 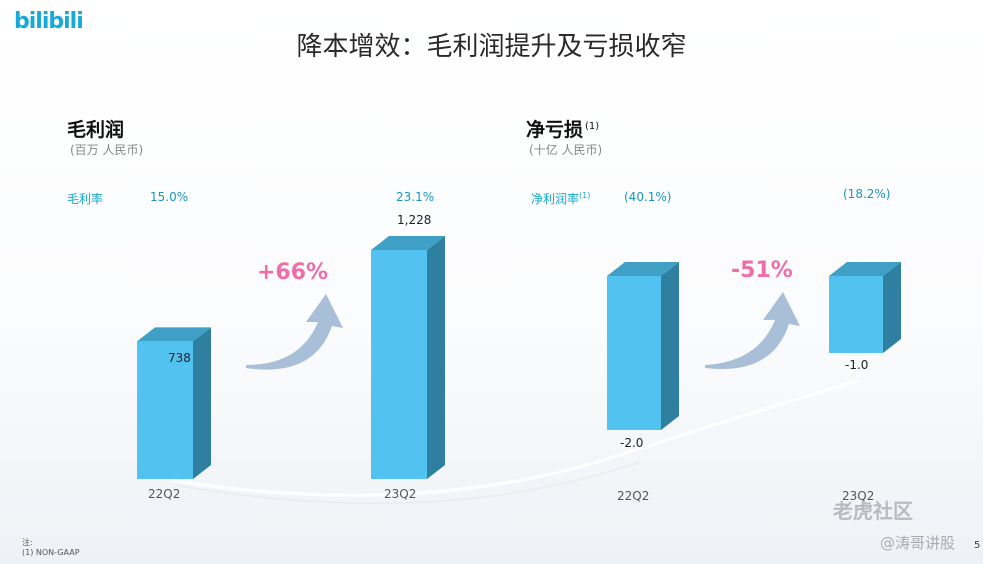 What do you see at coordinates (857, 365) in the screenshot?
I see `net-loss-value-23q2: -1.0` at bounding box center [857, 365].